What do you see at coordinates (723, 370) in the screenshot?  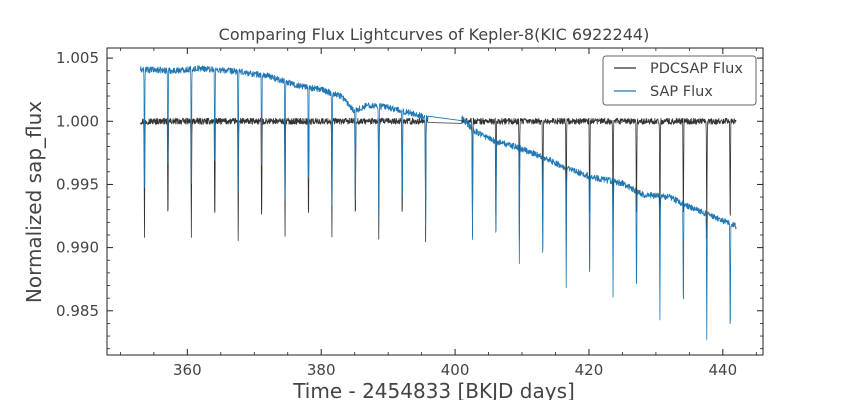 I see `x-tick-label: 440` at bounding box center [723, 370].